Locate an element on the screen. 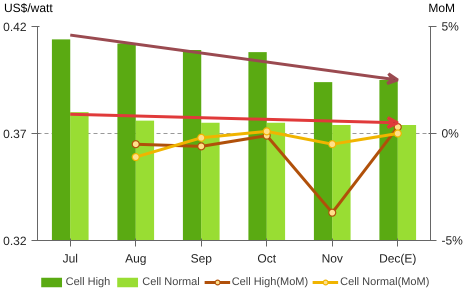  y-tick-label: 0.32 is located at coordinates (15, 241).